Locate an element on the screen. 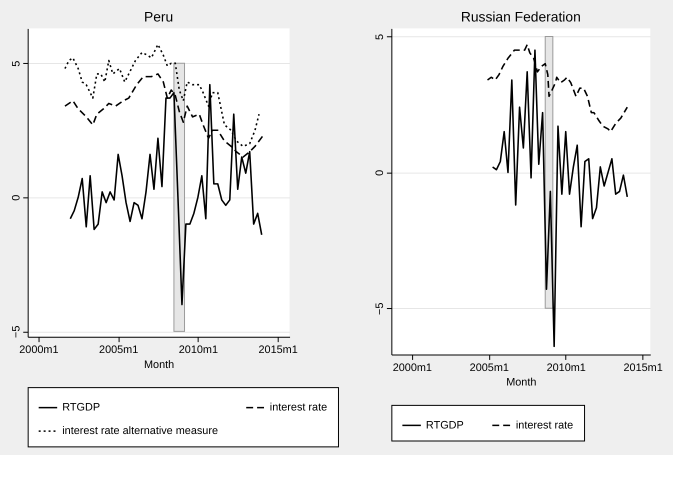 Image resolution: width=673 pixels, height=493 pixels. chart-title: Peru is located at coordinates (159, 16).